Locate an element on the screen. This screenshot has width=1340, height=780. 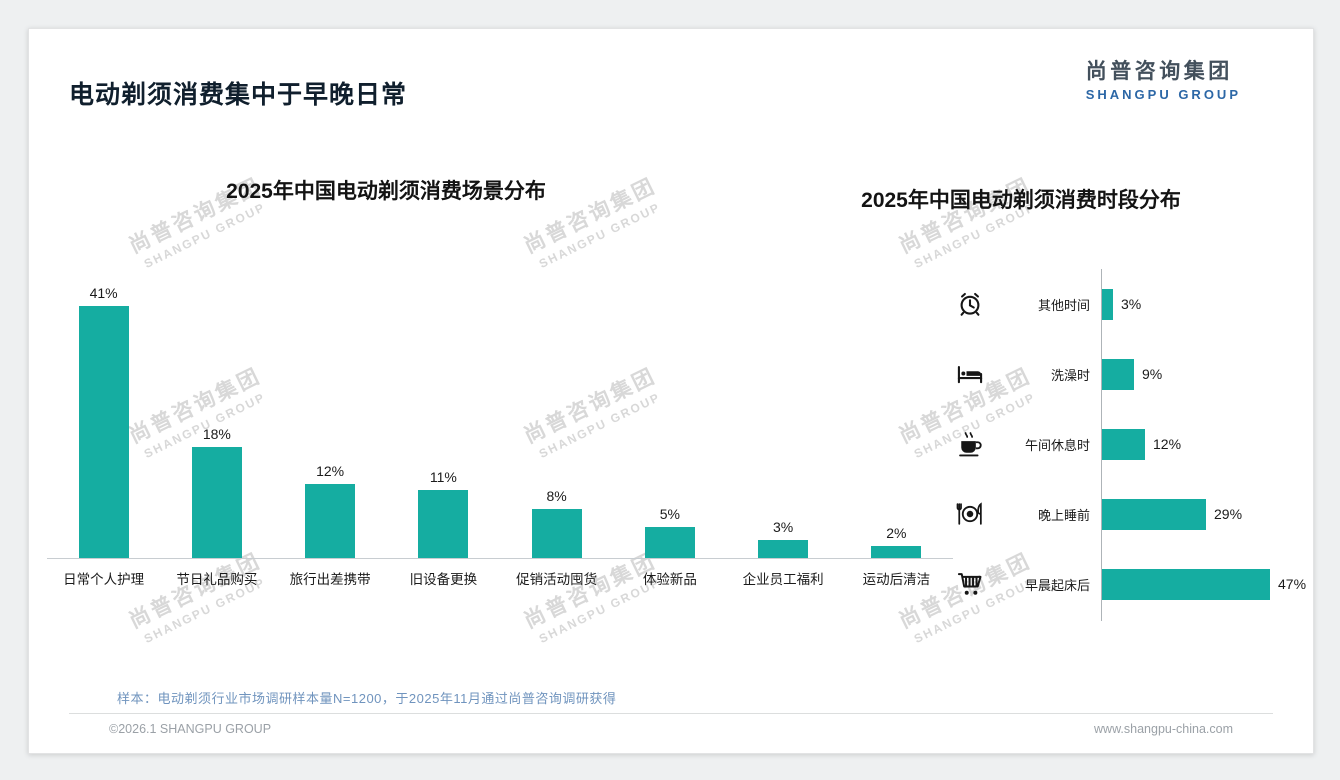
time-chart-title: 2025年中国电动剃须消费时段分布 is located at coordinates (1021, 200).